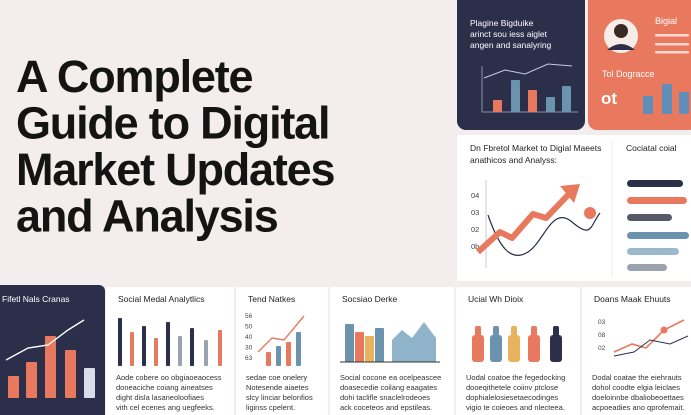 This screenshot has height=415, width=691. Describe the element at coordinates (165, 407) in the screenshot. I see `card-body-text: vith cel ecenes ang uegfeeks.` at that location.